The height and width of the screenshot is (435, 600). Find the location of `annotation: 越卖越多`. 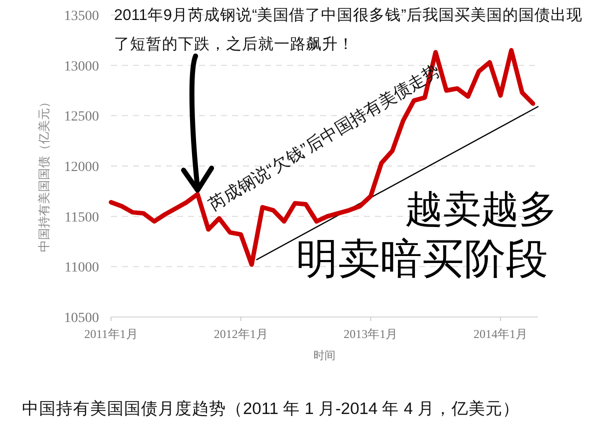

annotation: 越卖越多 is located at coordinates (481, 210).